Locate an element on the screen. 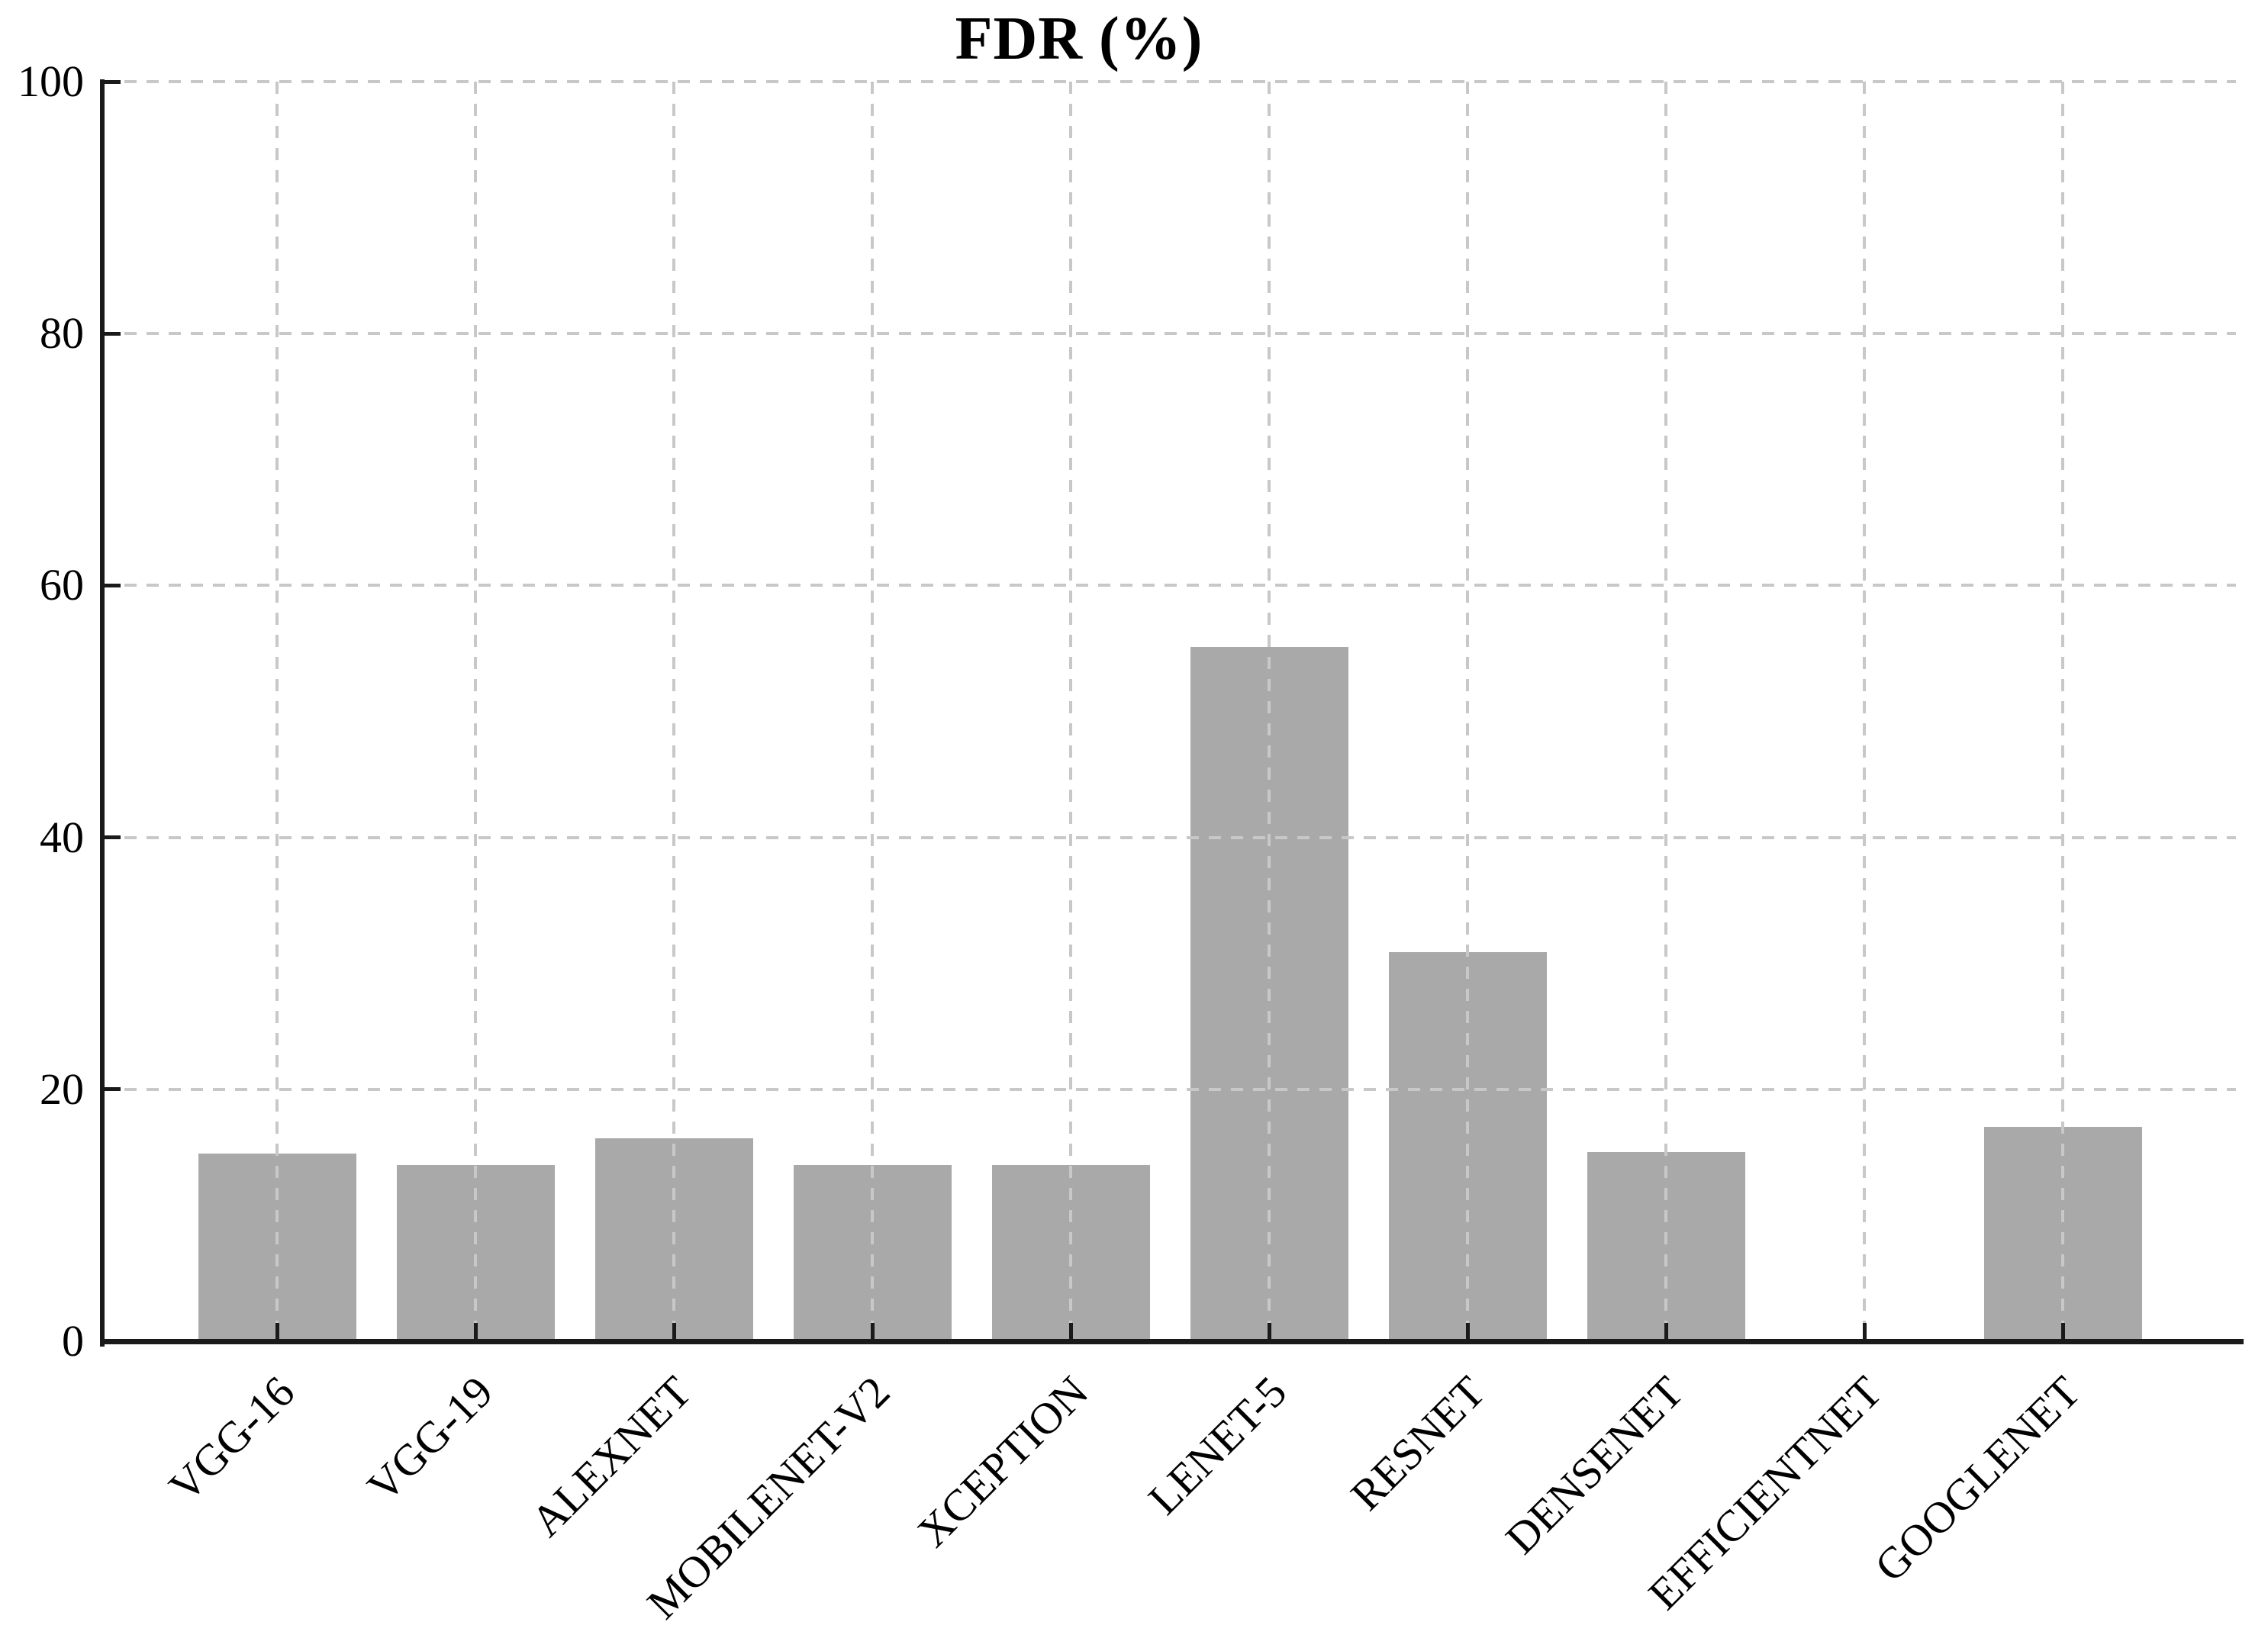  y-tick-label-40: 40 is located at coordinates (62, 837).